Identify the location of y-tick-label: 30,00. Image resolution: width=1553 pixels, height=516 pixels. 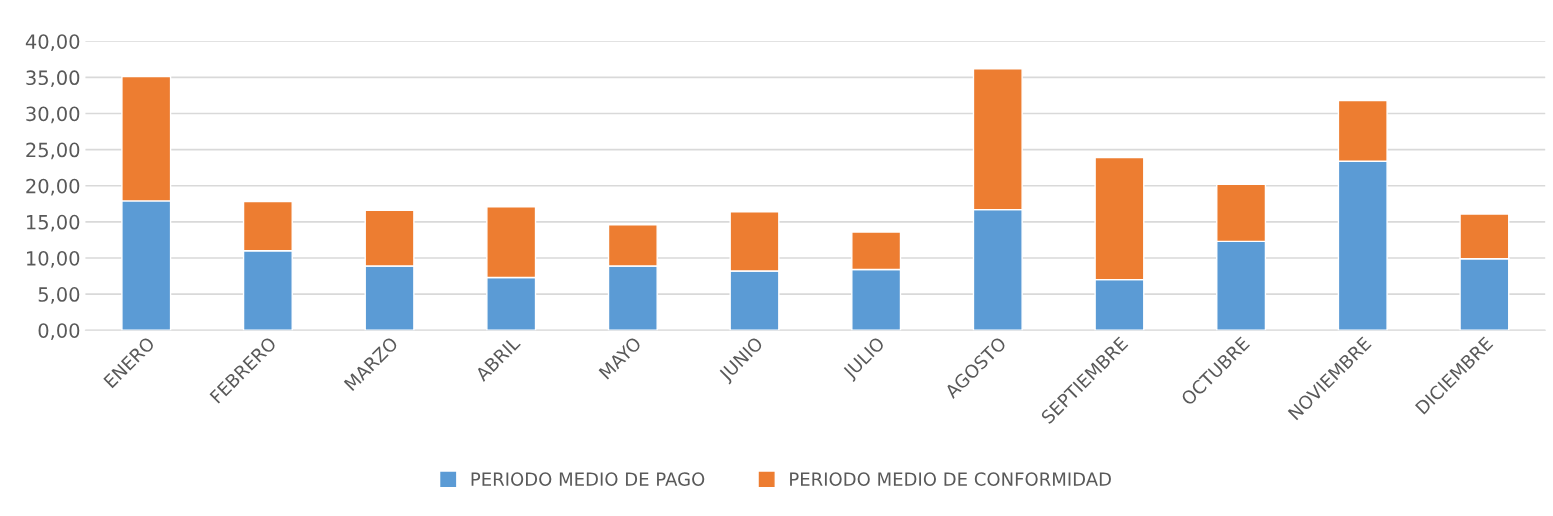
(53, 115).